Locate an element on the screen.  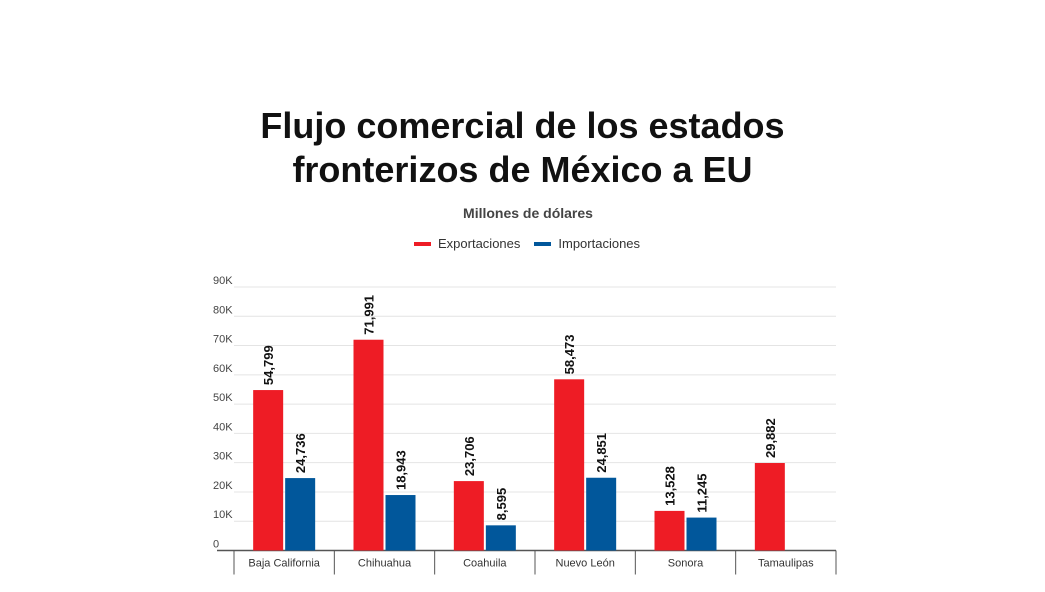
data-label-exportaciones-3: 58,473 is located at coordinates (569, 355).